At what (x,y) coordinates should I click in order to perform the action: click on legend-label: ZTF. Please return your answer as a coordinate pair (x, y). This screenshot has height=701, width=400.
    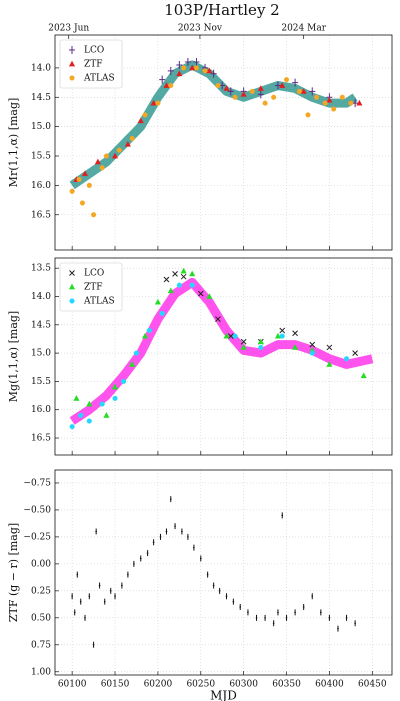
    Looking at the image, I should click on (93, 65).